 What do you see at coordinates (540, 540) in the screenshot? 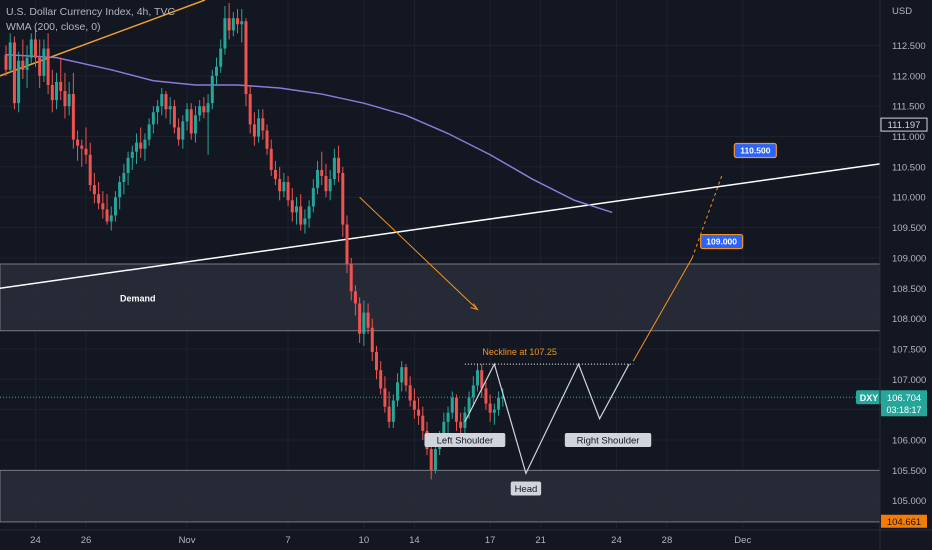
I see `x-tick-label: 21` at bounding box center [540, 540].